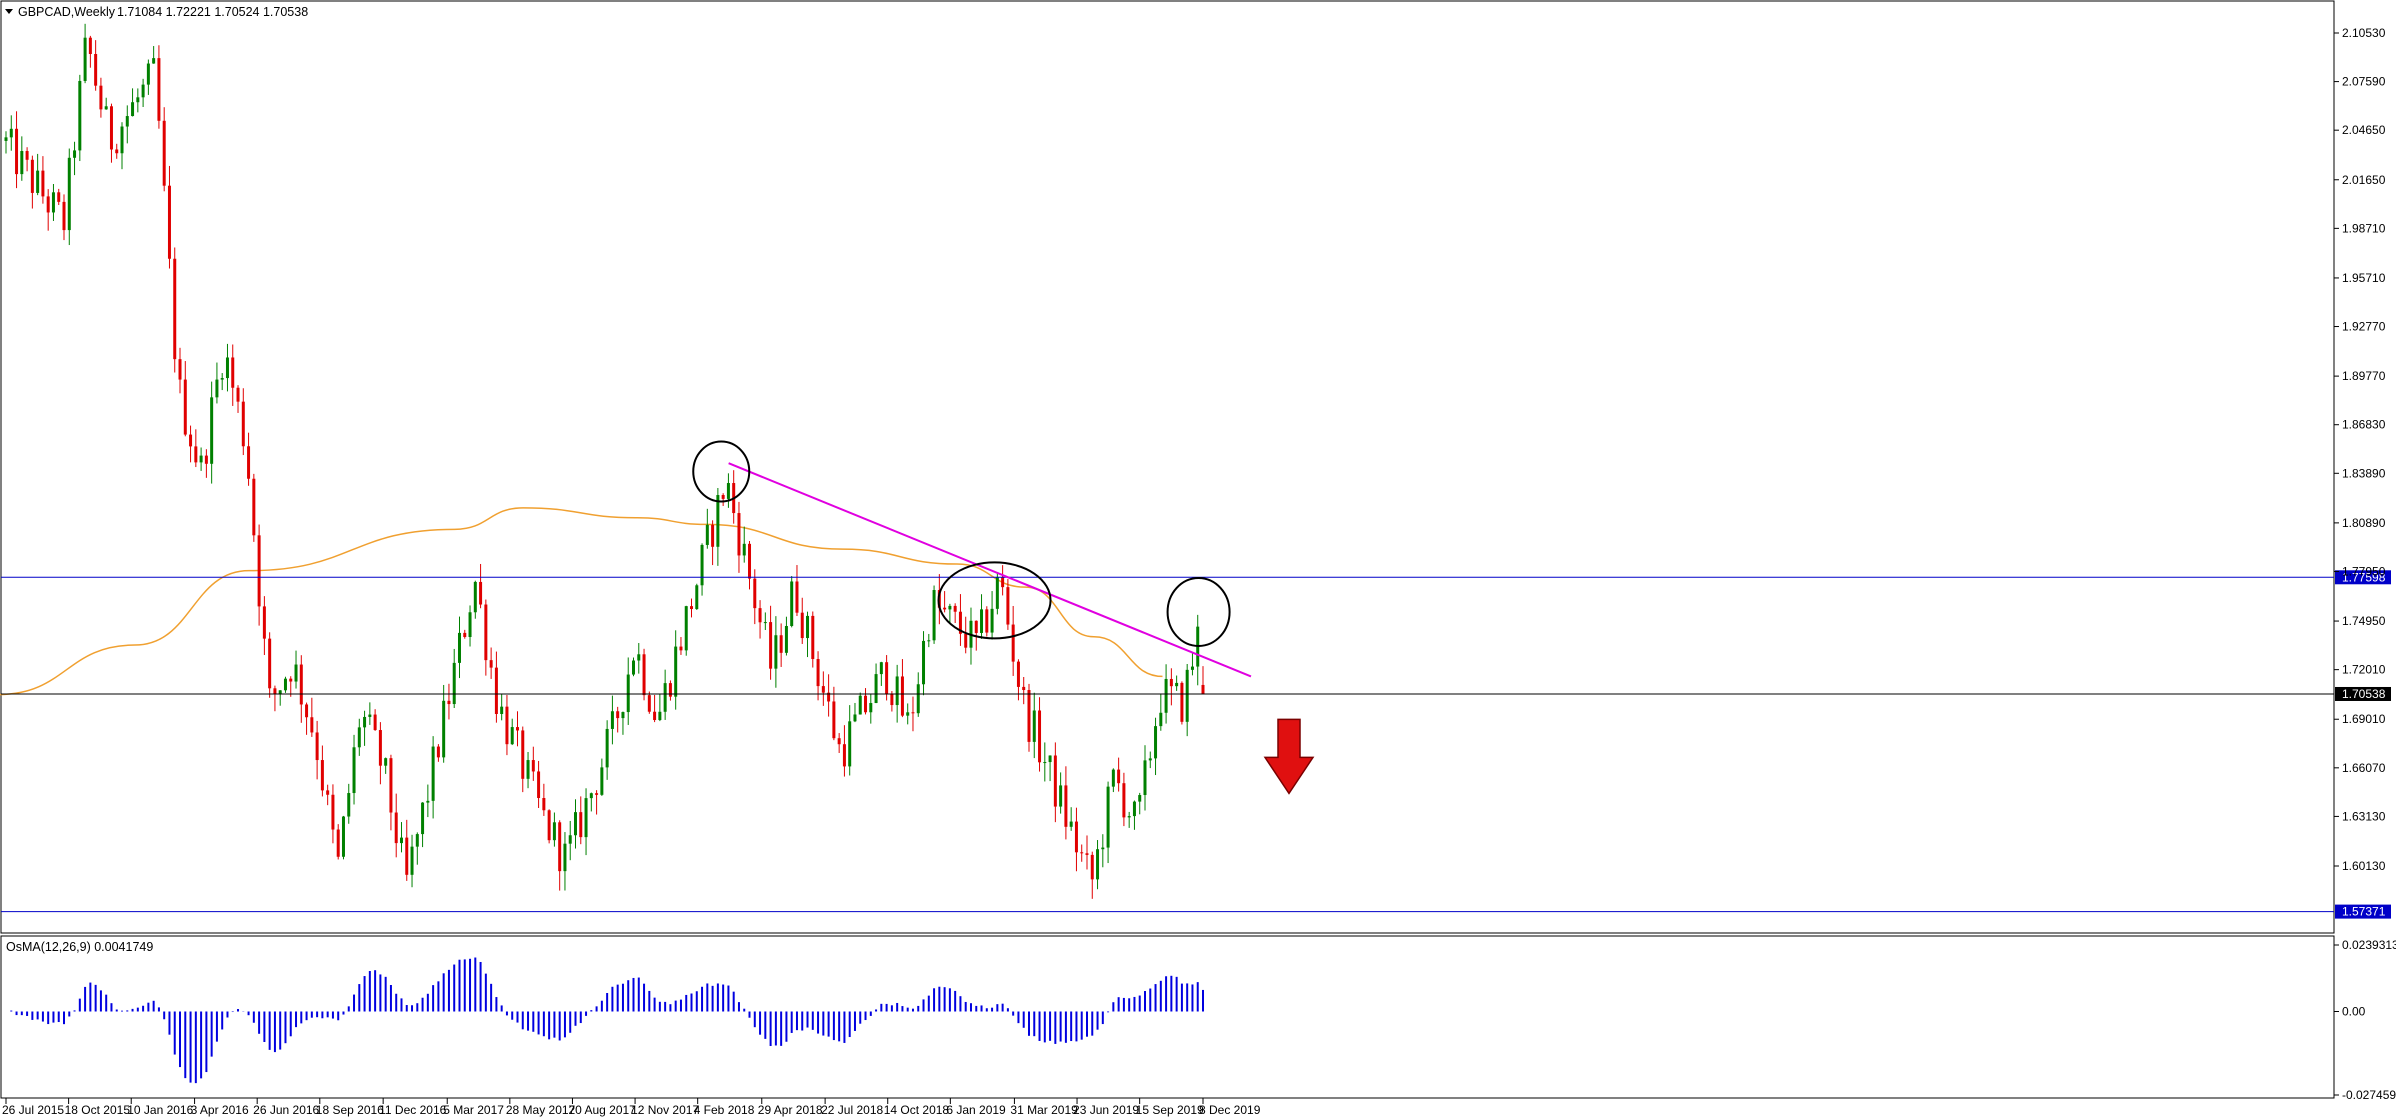 The width and height of the screenshot is (2396, 1120). What do you see at coordinates (1106, 1110) in the screenshot?
I see `time-tick-label: 23 Jun 2019` at bounding box center [1106, 1110].